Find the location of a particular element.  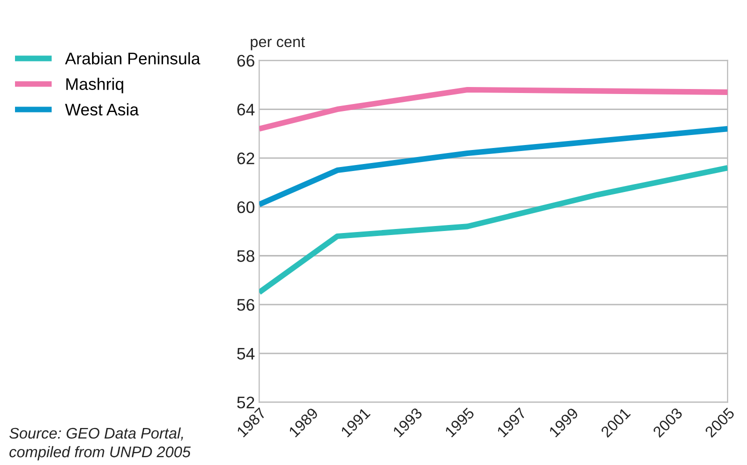

y-tick-label: 52 is located at coordinates (245, 402).